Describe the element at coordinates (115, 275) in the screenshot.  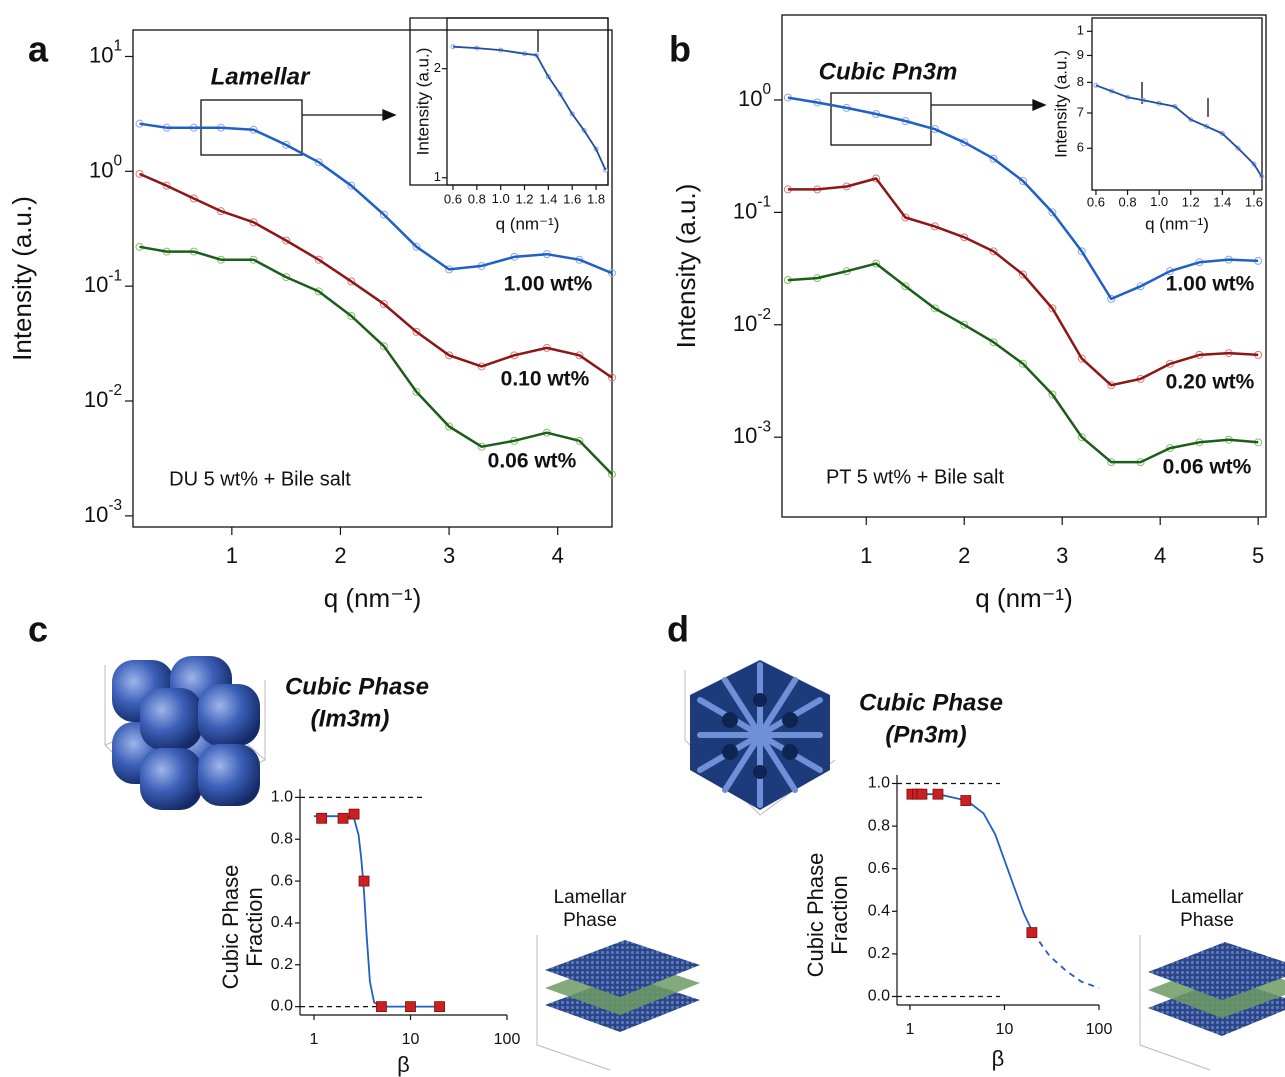
I see `tick-label-exponent: -1` at that location.